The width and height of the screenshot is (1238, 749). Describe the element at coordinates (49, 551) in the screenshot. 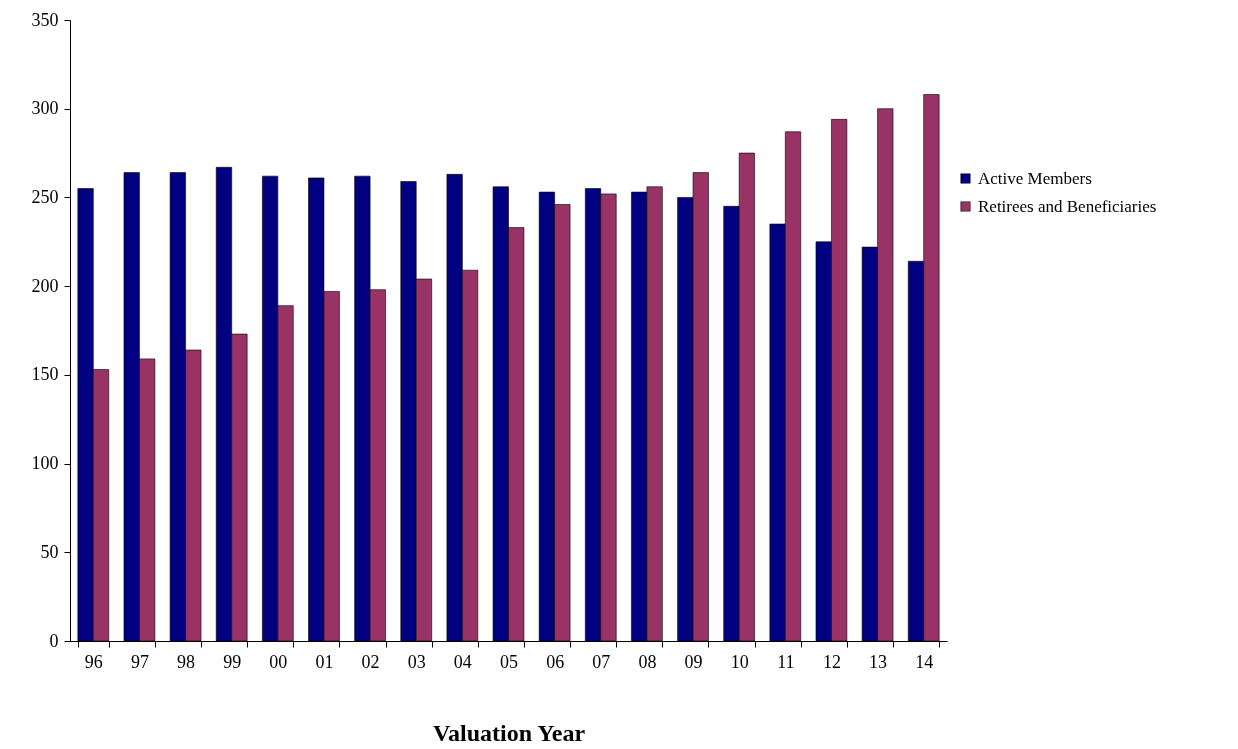

I see `y-tick-label: 50` at that location.